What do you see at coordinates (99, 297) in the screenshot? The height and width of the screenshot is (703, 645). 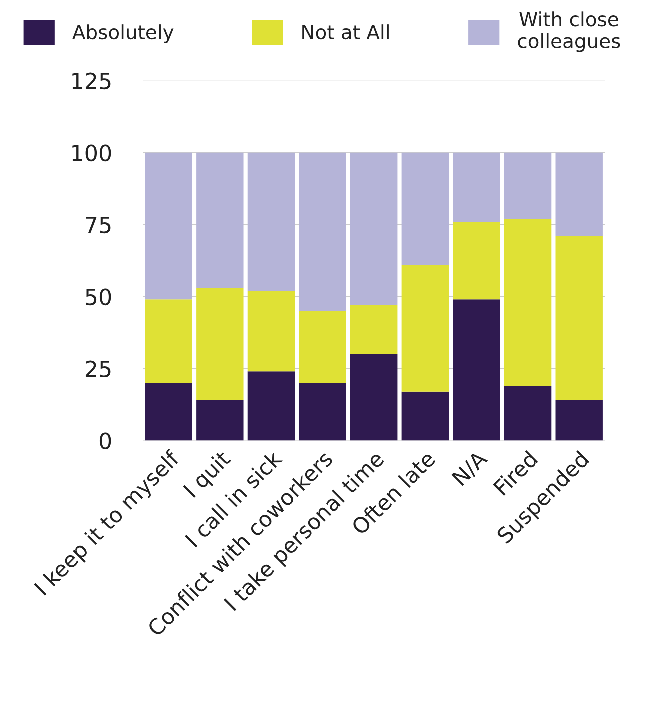 I see `y-tick-label: 50` at bounding box center [99, 297].